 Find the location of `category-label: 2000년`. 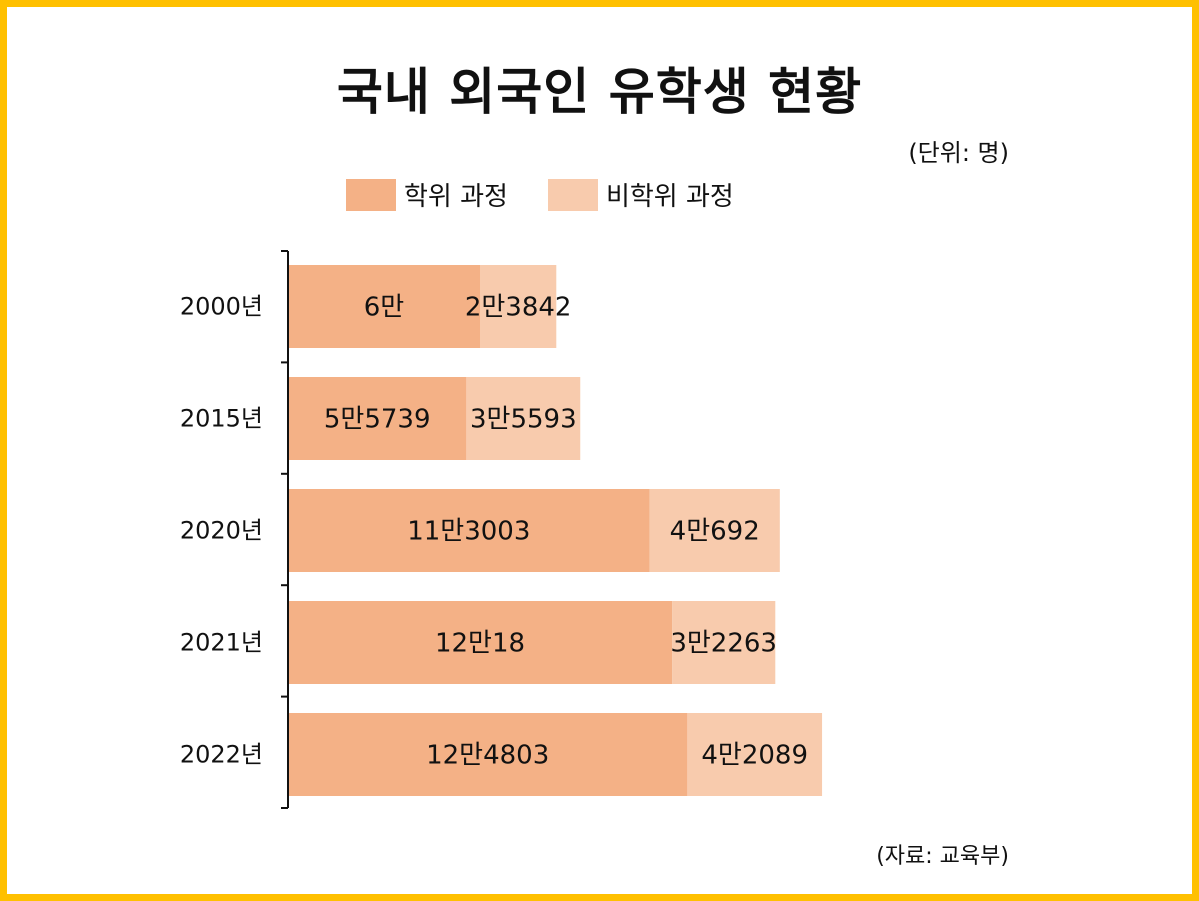

category-label: 2000년 is located at coordinates (221, 307).